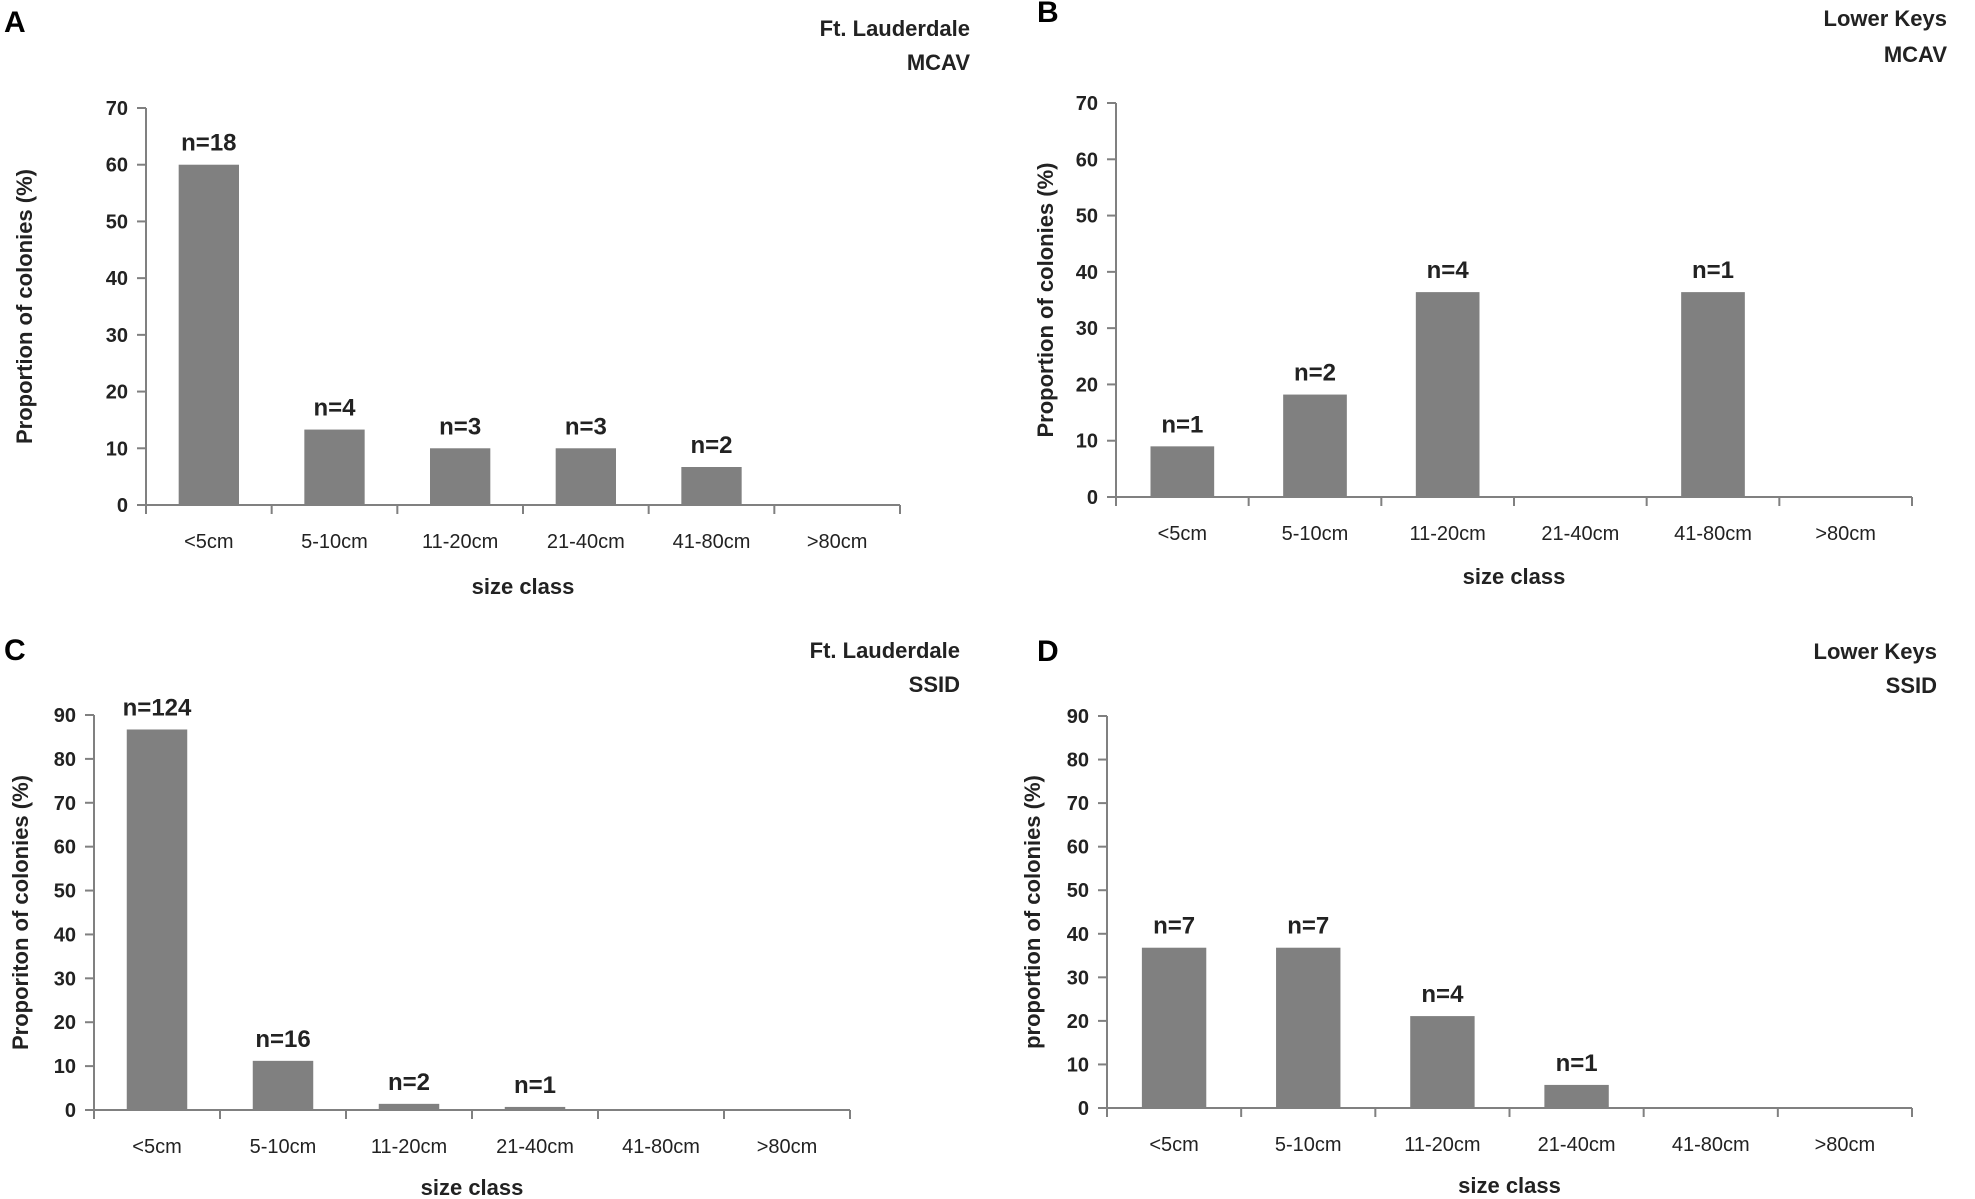 This screenshot has height=1199, width=1975. What do you see at coordinates (1078, 848) in the screenshot?
I see `panel-d-ytick-label: 60` at bounding box center [1078, 848].